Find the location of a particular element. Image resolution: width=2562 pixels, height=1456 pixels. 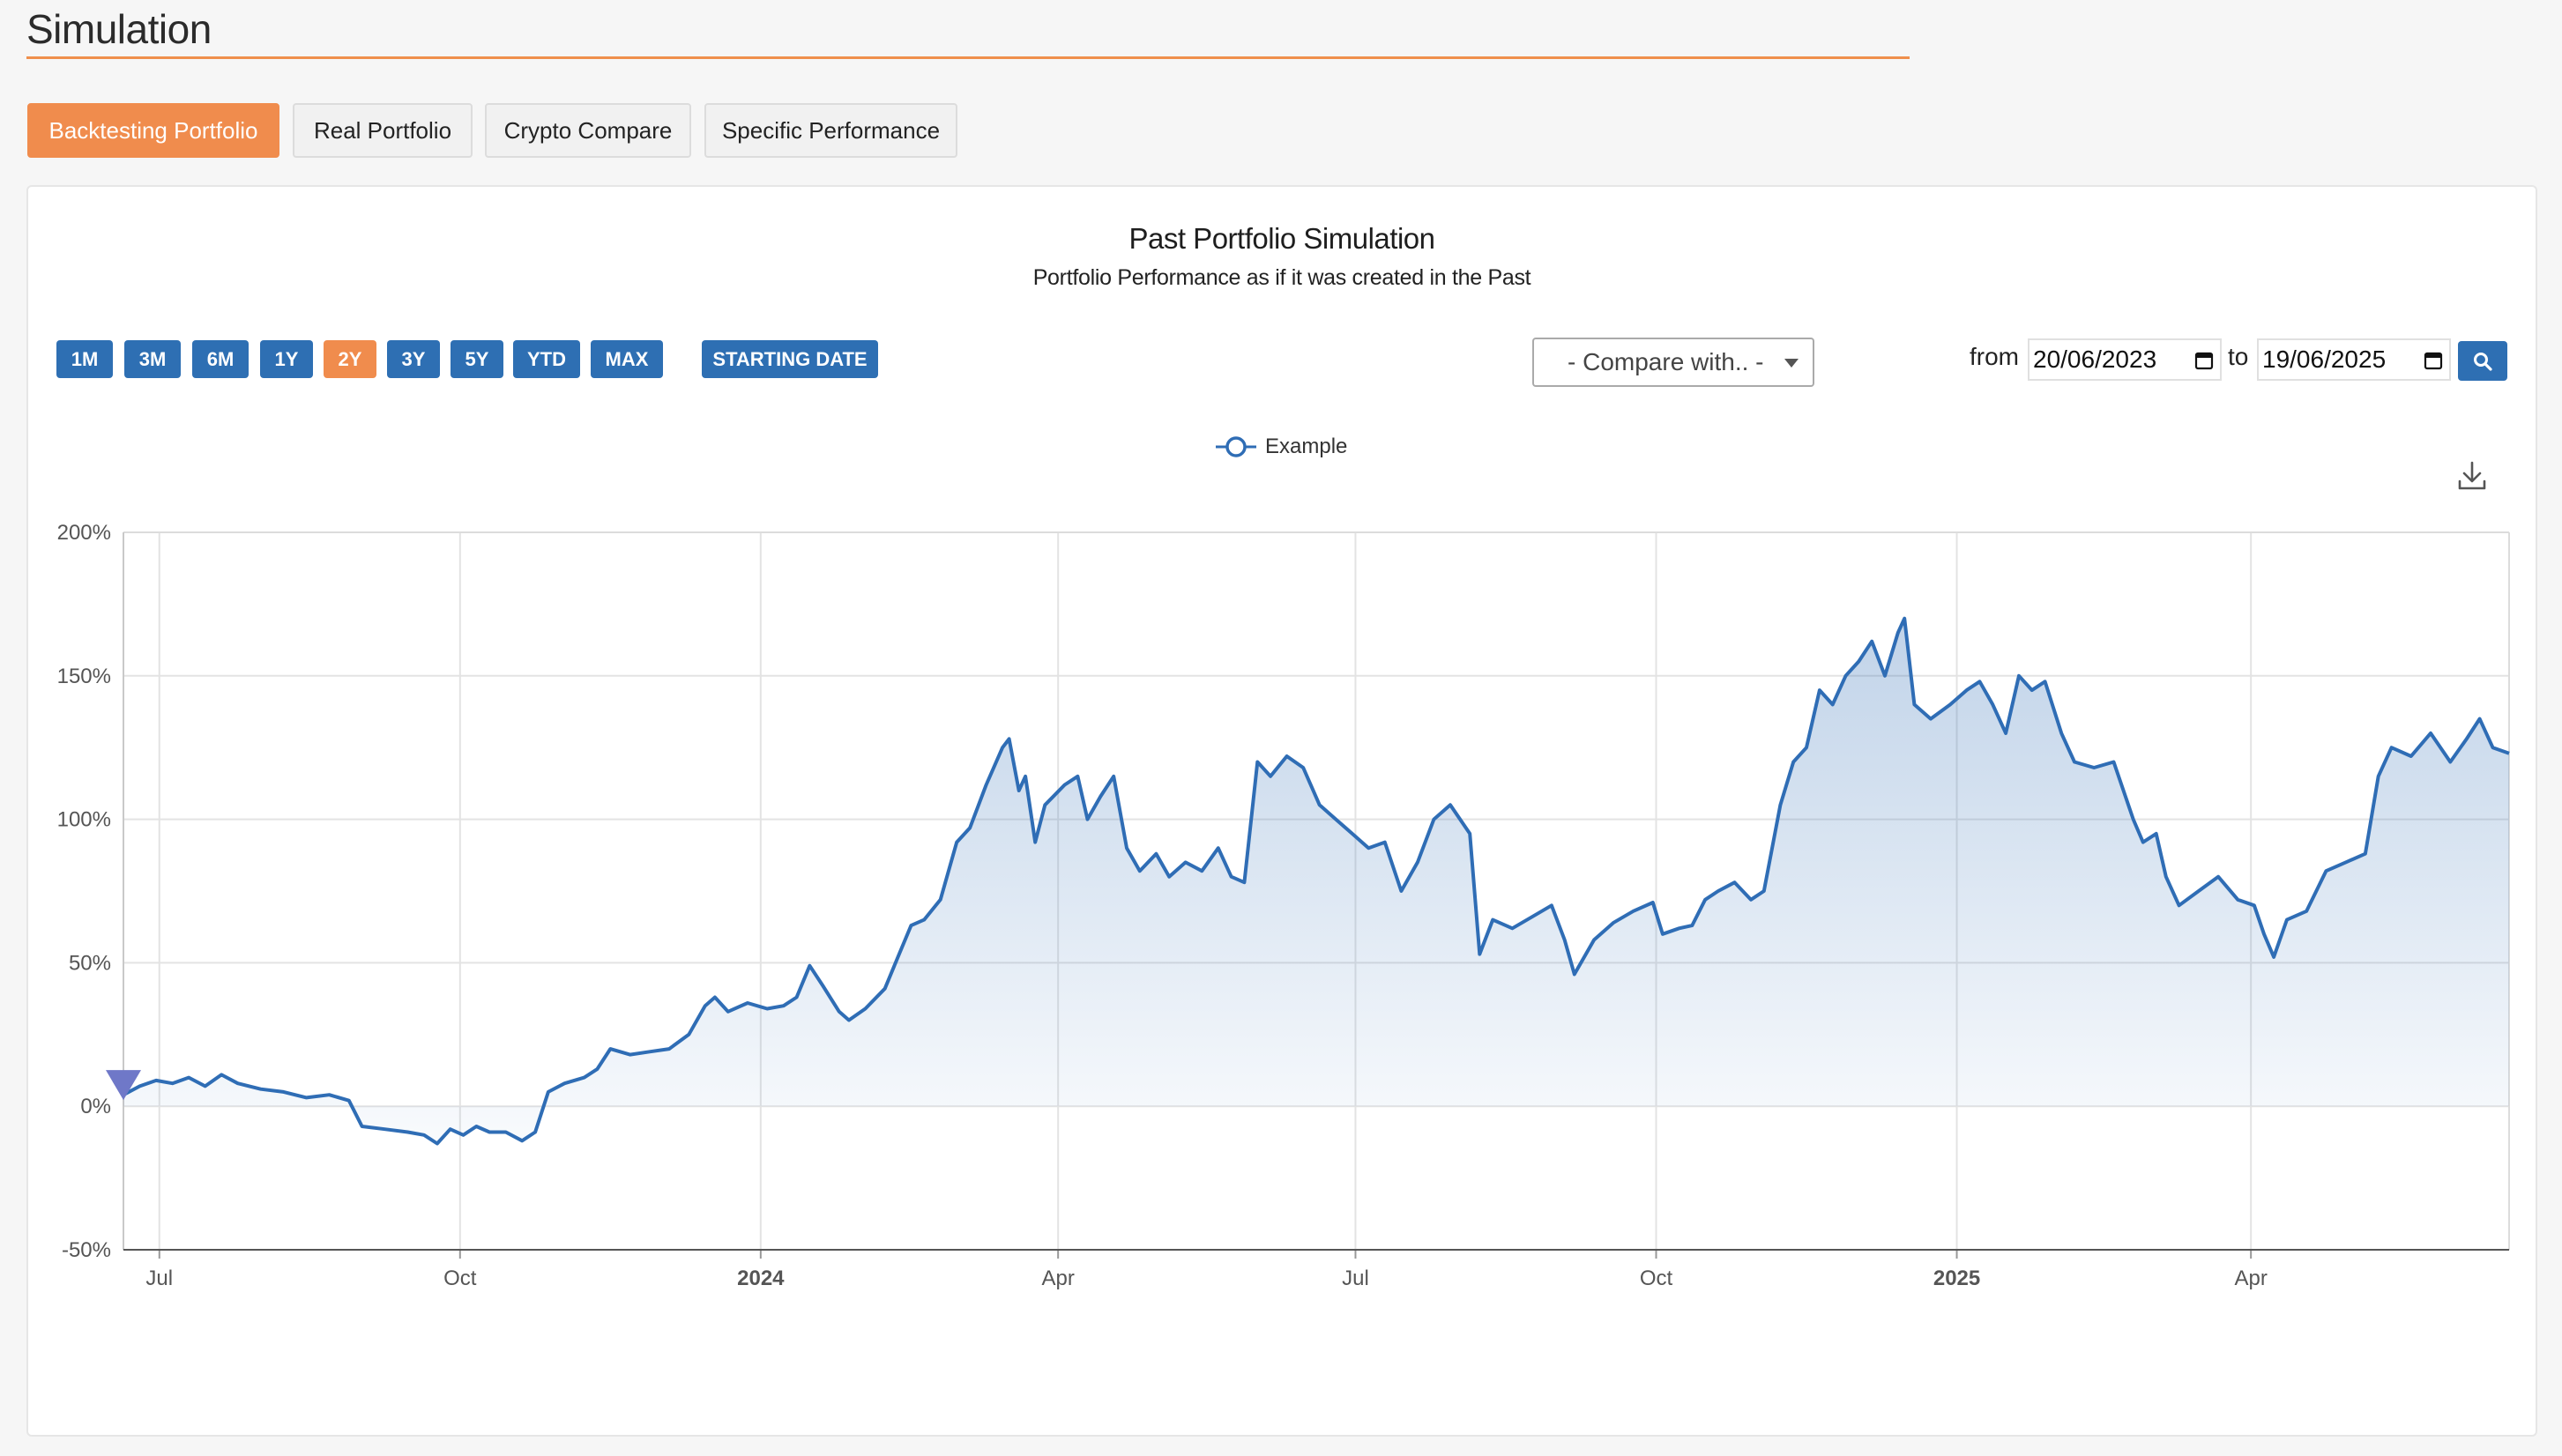

to-date-value: 19/06/2025 is located at coordinates (2324, 359).